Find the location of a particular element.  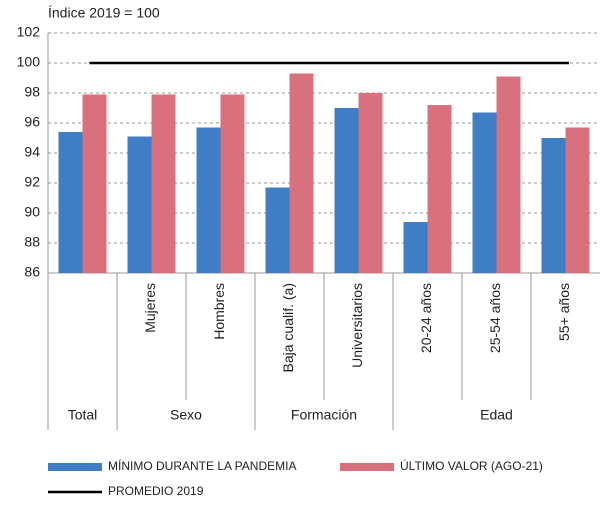

y-tick-label: 96 is located at coordinates (32, 122).